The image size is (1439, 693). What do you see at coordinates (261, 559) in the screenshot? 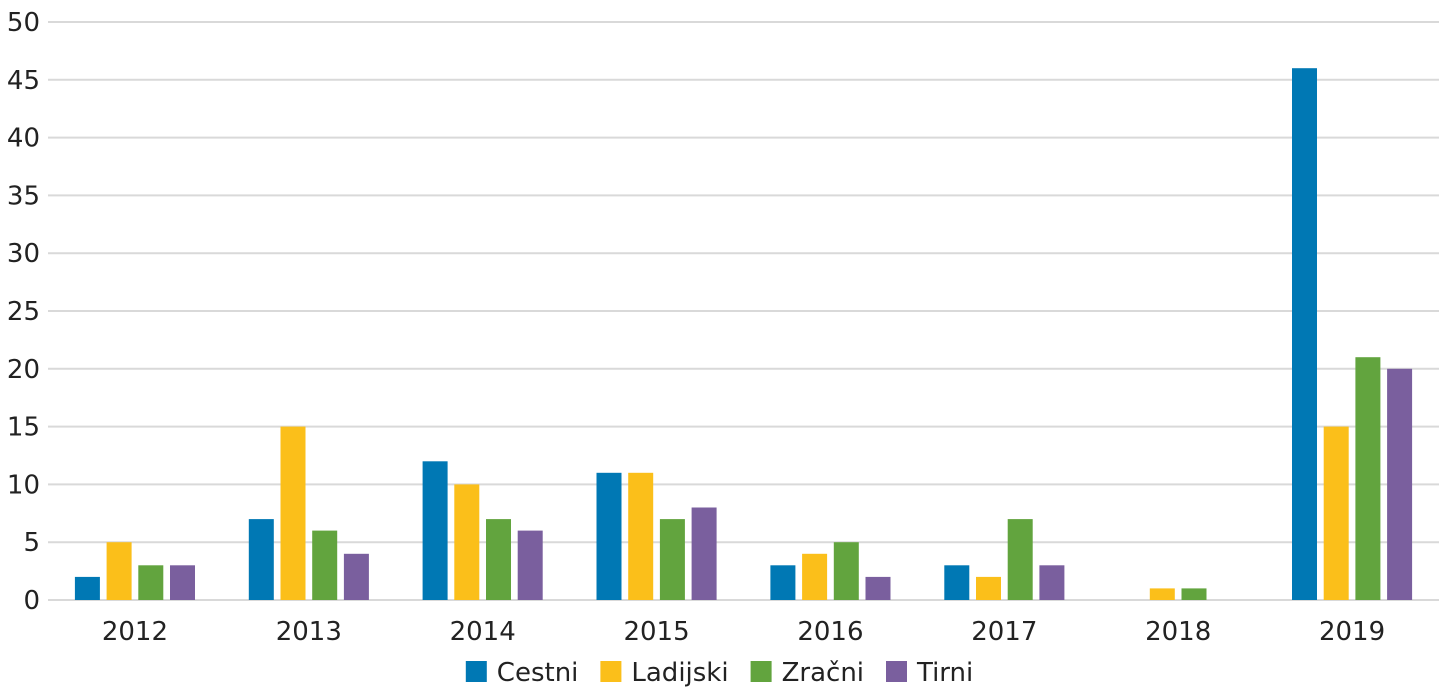
I see `bar-cestni-2013` at bounding box center [261, 559].